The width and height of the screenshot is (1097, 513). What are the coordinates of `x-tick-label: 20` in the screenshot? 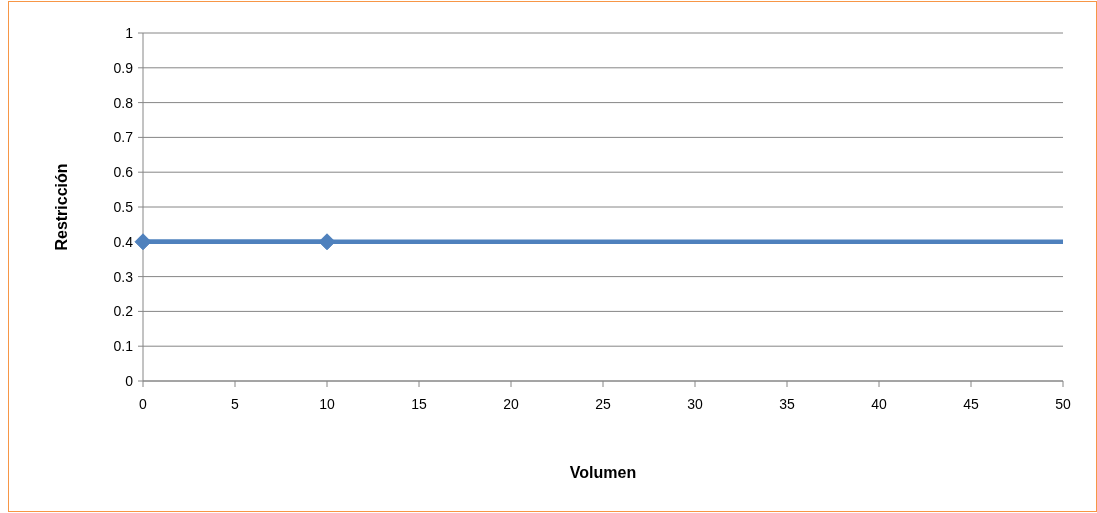 It's located at (511, 404).